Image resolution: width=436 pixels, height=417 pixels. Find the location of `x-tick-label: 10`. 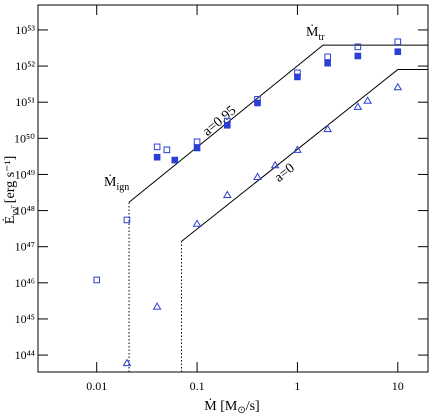

x-tick-label: 10 is located at coordinates (398, 386).